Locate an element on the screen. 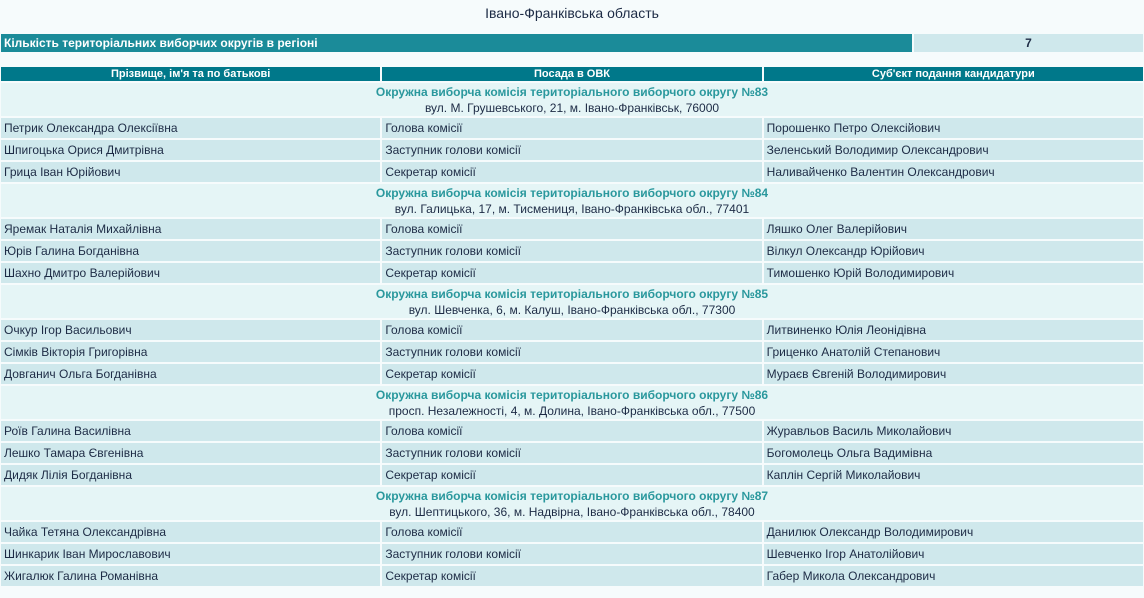 The image size is (1144, 598). member-nominator: Литвиненко Юлія Леонідівна is located at coordinates (953, 330).